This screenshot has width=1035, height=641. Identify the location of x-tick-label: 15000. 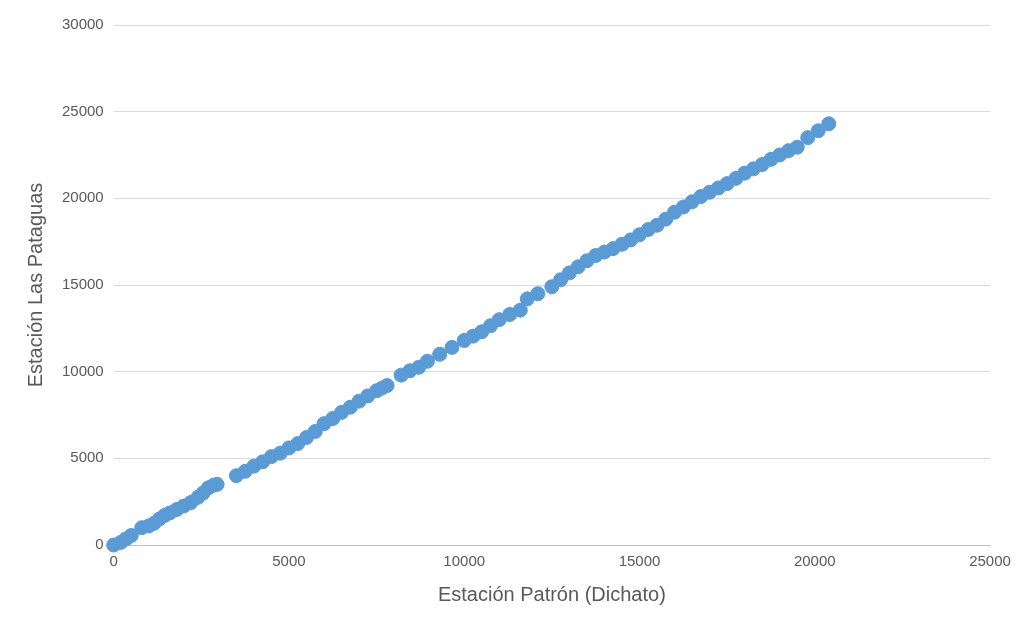
(639, 561).